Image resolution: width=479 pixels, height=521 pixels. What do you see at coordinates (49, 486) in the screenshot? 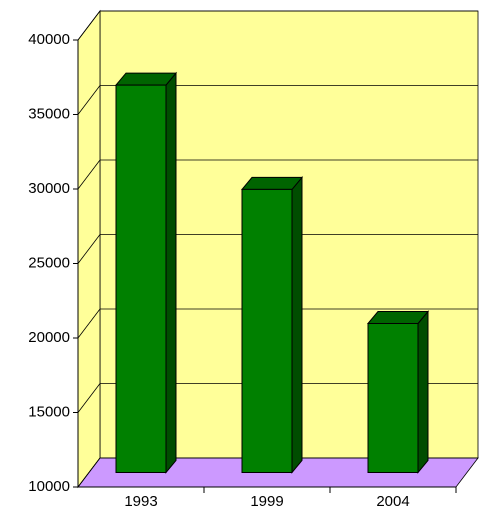
I see `y-tick-label: 10000` at bounding box center [49, 486].